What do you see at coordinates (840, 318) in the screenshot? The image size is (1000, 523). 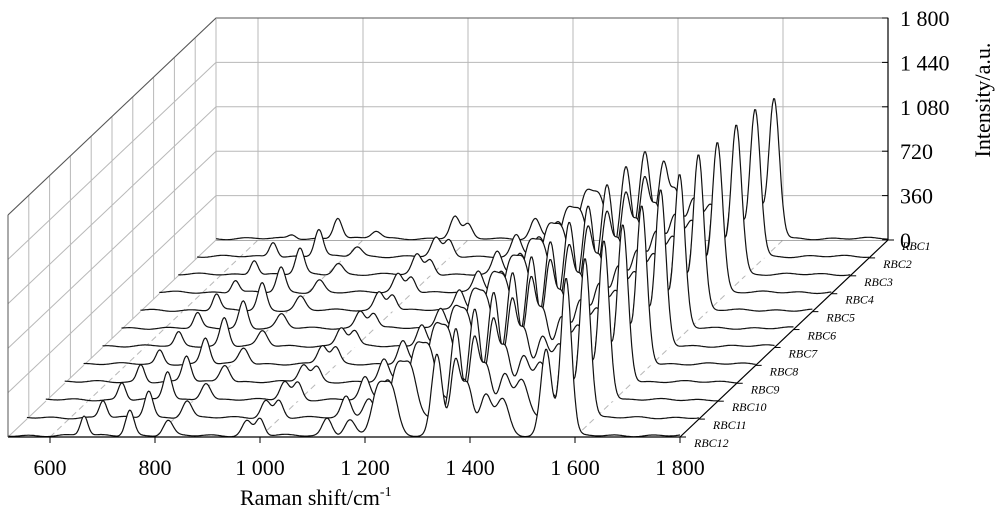 I see `series-label-RBC5: RBC5` at bounding box center [840, 318].